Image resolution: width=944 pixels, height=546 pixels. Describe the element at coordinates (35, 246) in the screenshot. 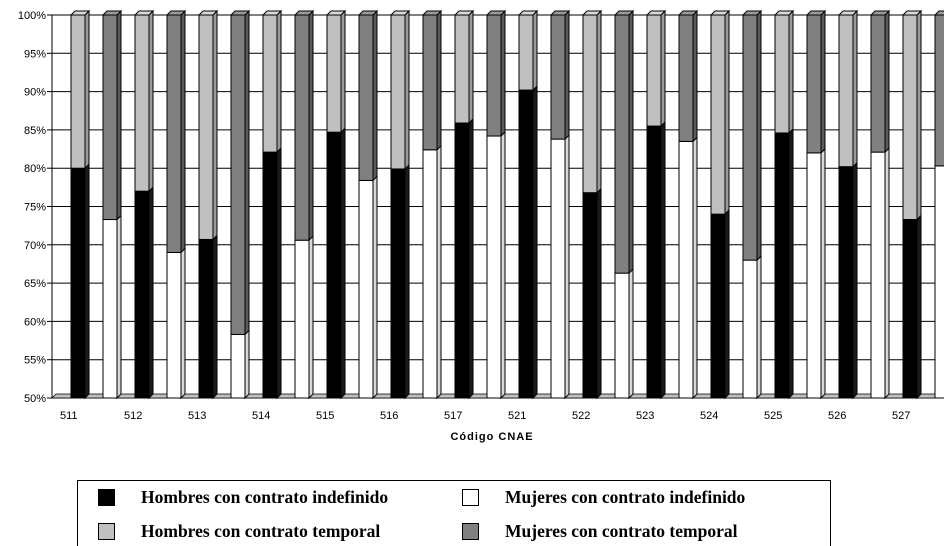

I see `y-tick-label: 70%` at that location.